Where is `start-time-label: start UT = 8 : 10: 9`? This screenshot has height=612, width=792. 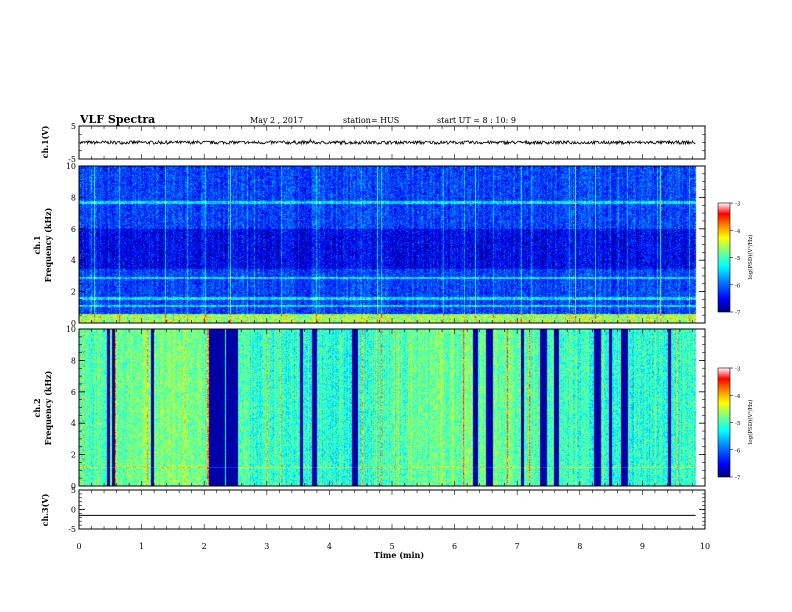
start-time-label: start UT = 8 : 10: 9 is located at coordinates (476, 120).